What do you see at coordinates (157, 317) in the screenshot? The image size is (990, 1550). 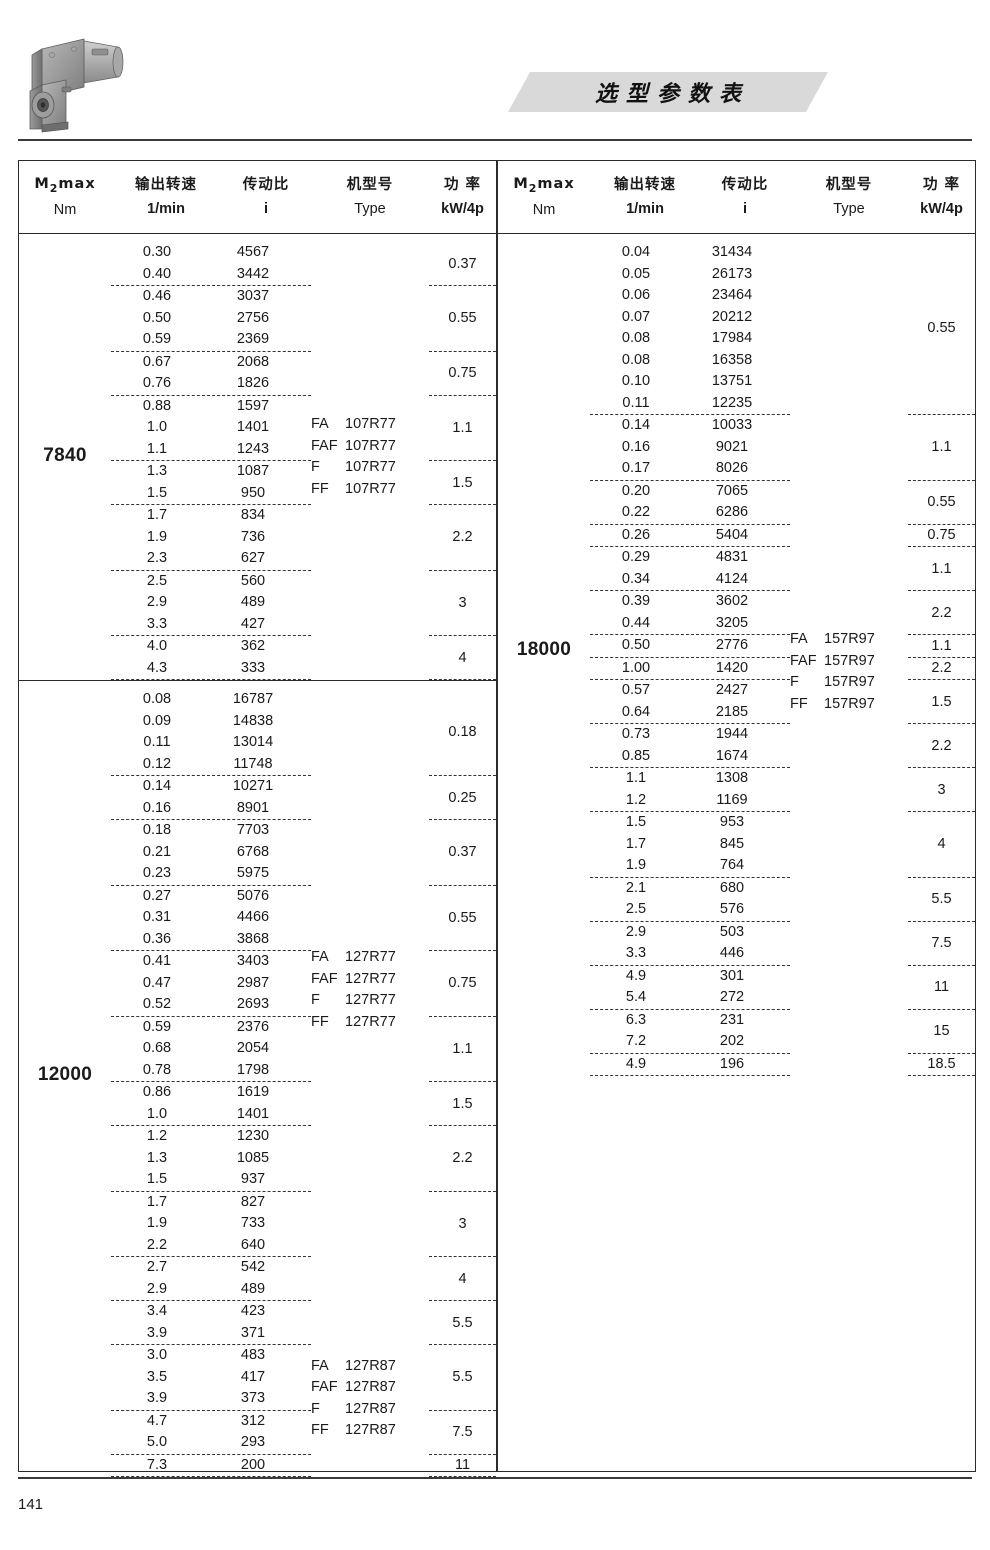 I see `cell-output-speed: 0.50` at bounding box center [157, 317].